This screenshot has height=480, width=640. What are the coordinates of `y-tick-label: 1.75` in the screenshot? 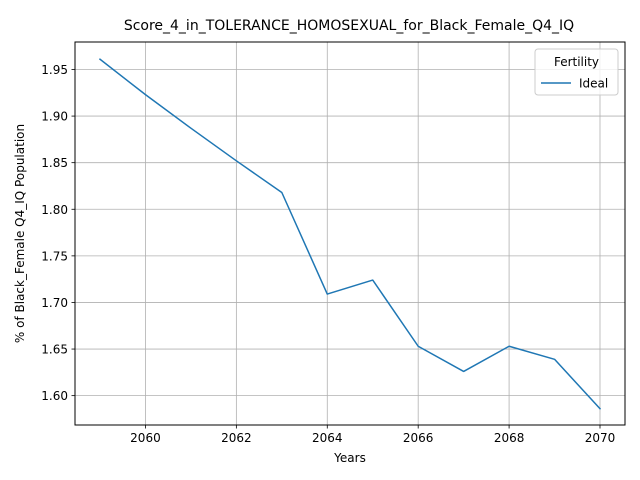 It's located at (54, 256).